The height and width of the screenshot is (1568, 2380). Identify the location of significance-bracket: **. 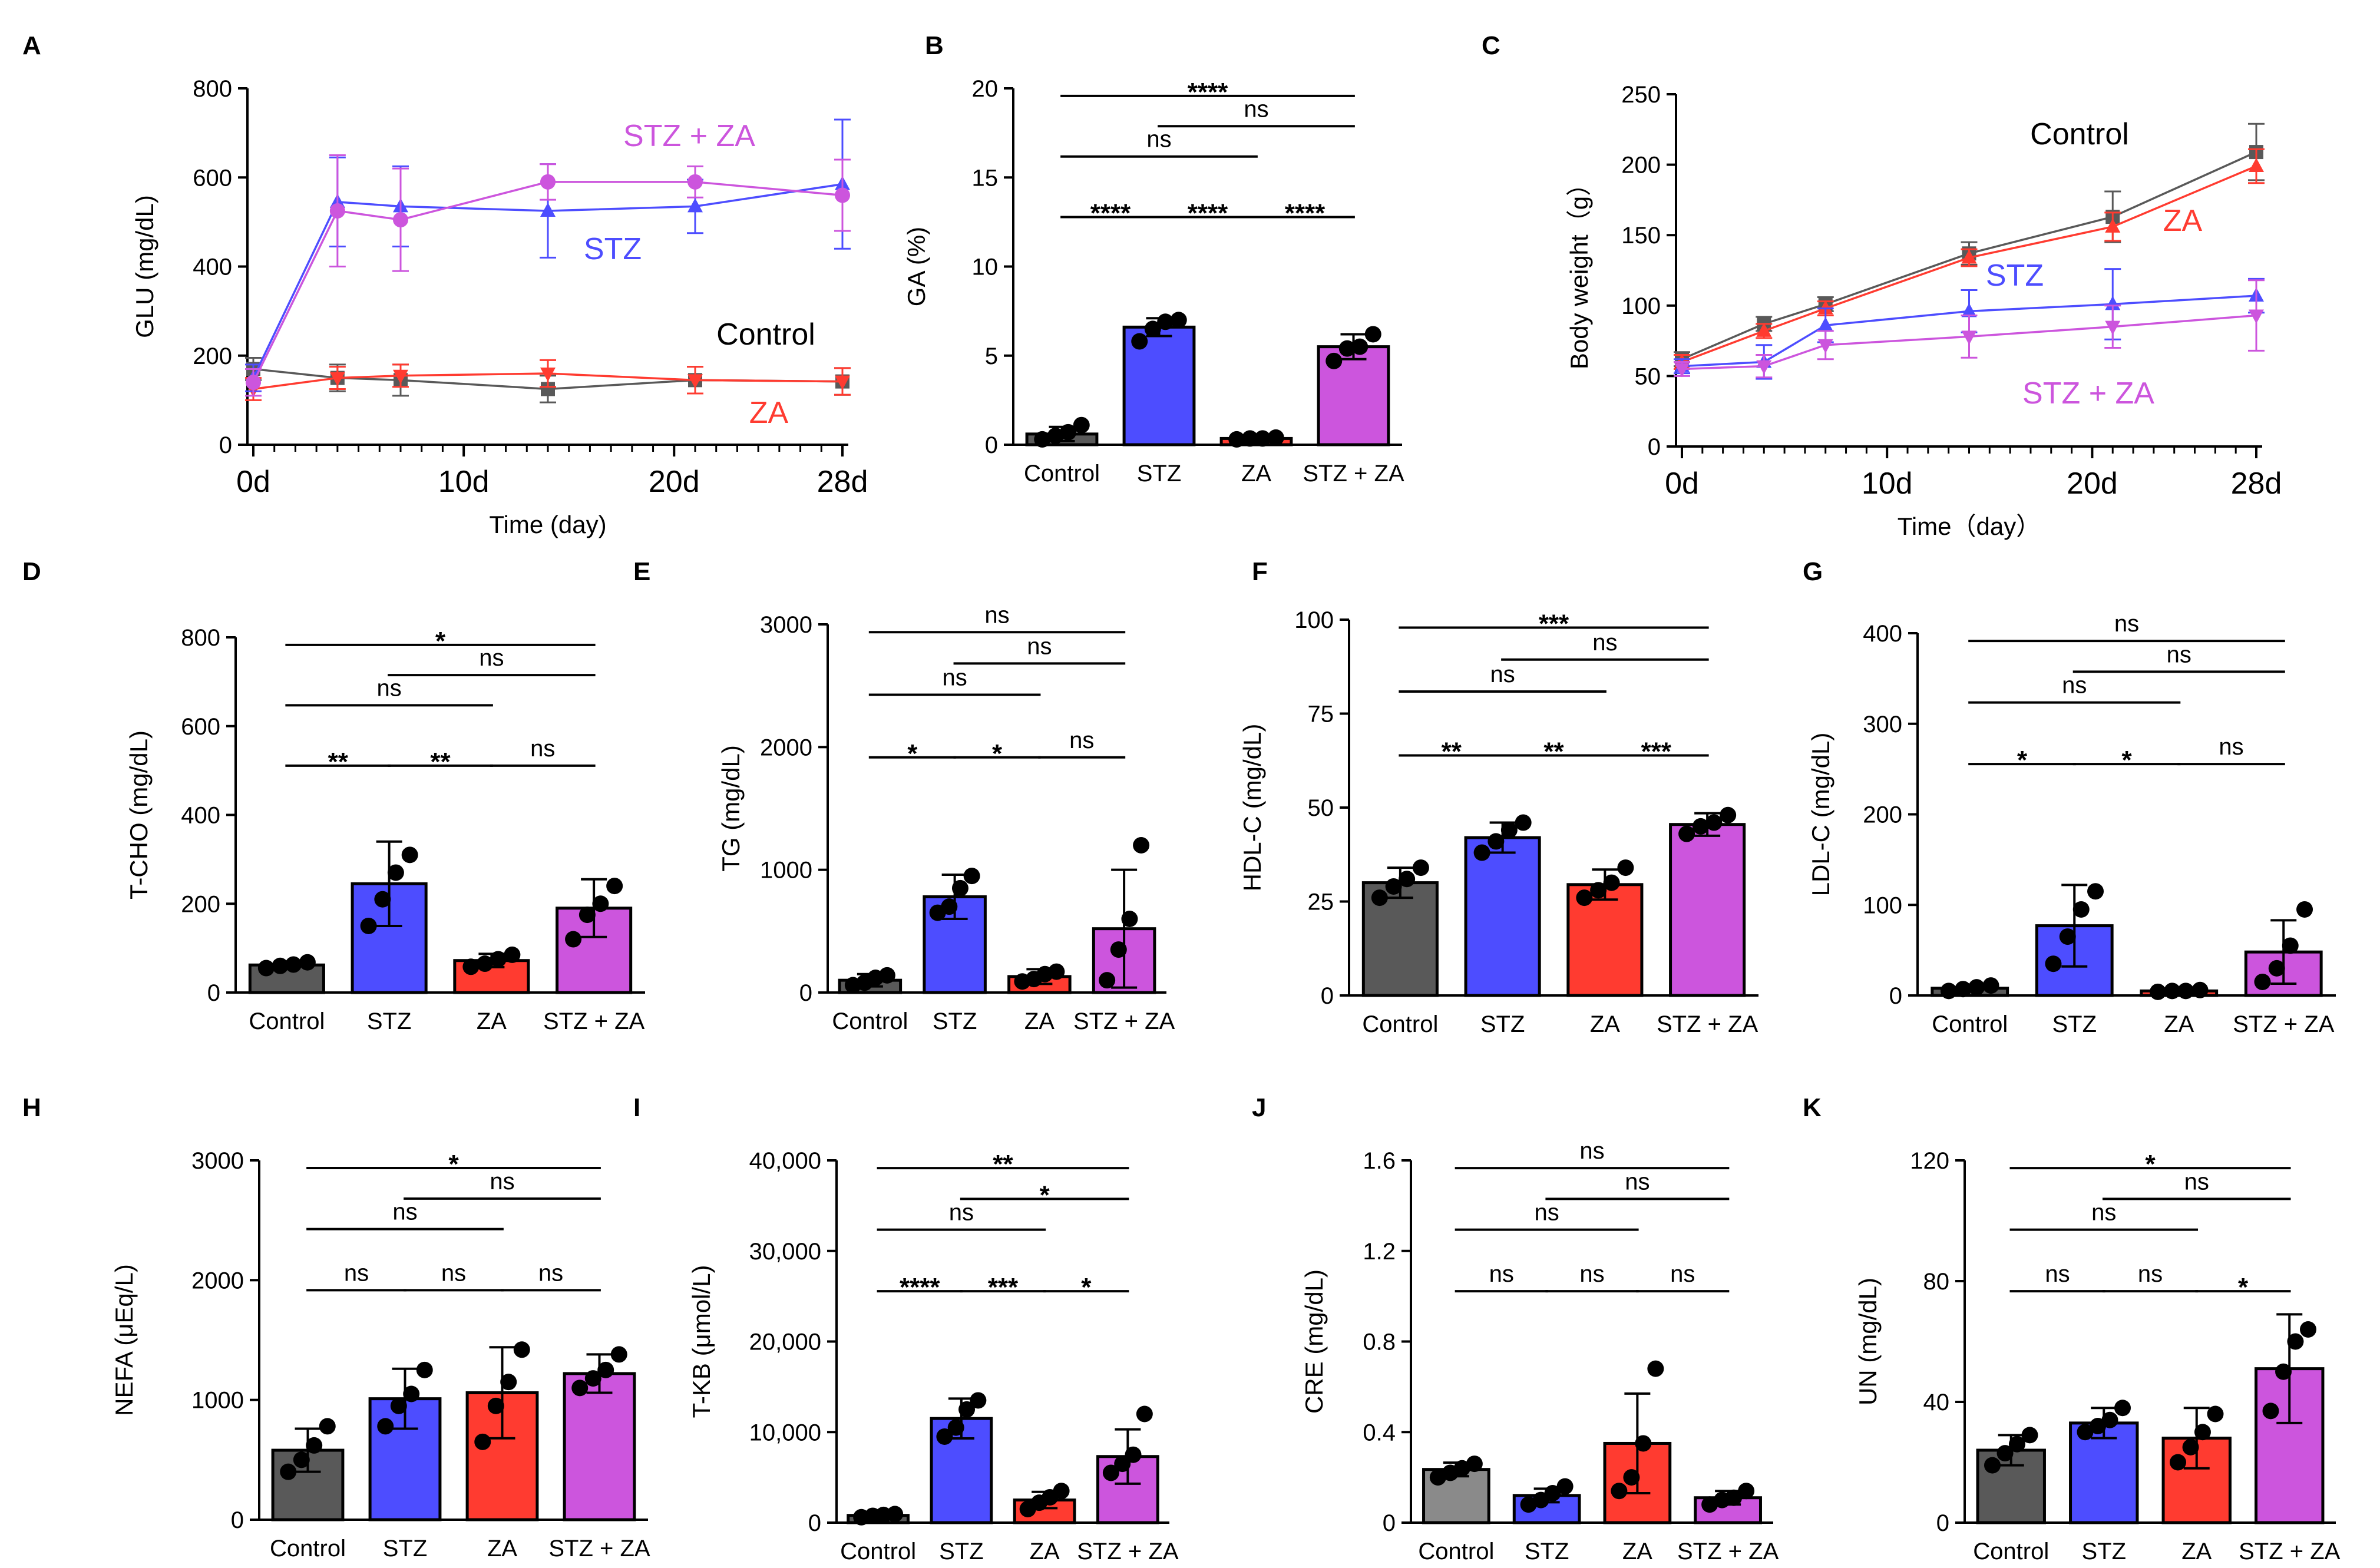
(1003, 1164).